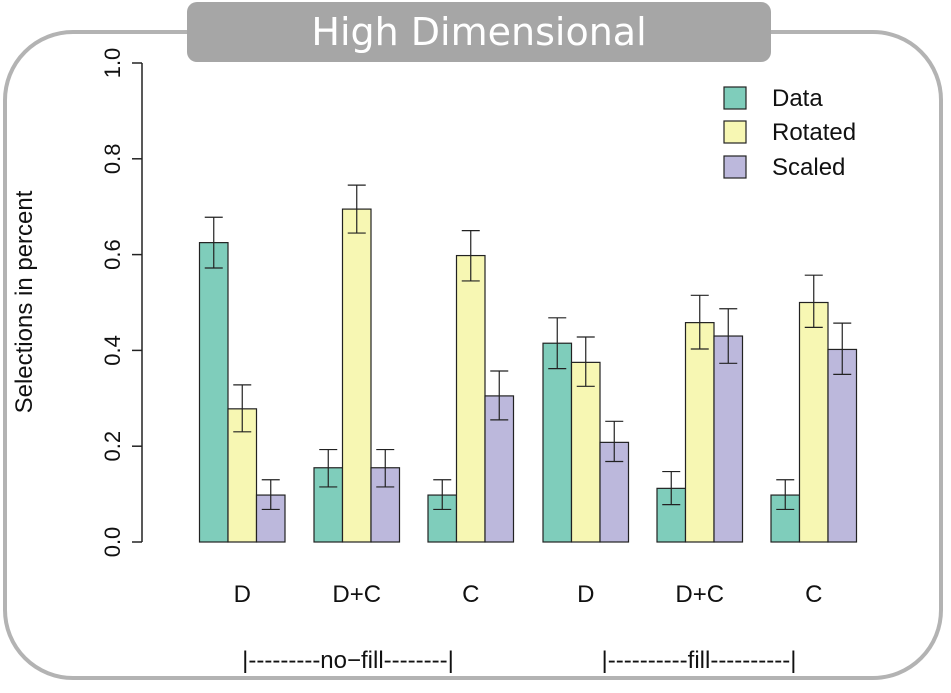  What do you see at coordinates (735, 132) in the screenshot?
I see `legend-swatch-rotated` at bounding box center [735, 132].